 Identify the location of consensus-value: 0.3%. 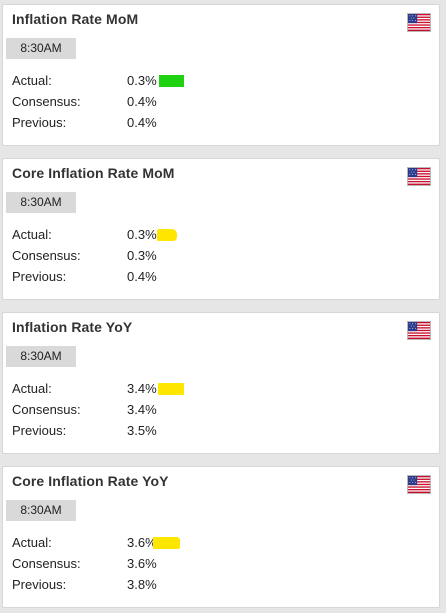
(142, 255).